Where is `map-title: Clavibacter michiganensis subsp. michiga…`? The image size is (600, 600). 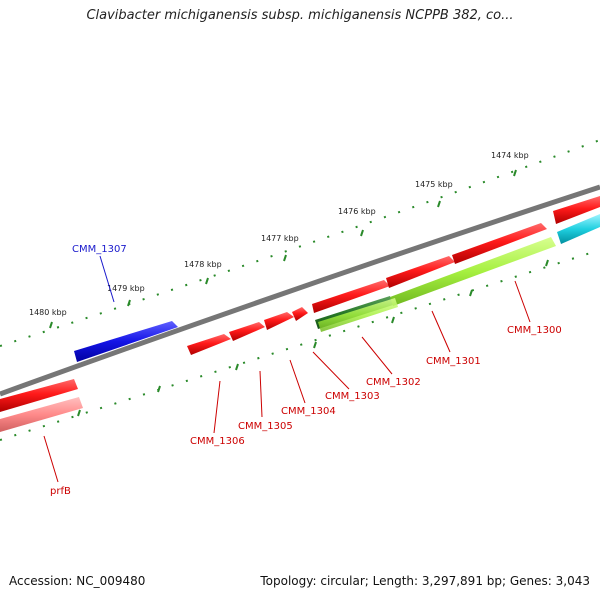
map-title: Clavibacter michiganensis subsp. michiga… is located at coordinates (300, 15).